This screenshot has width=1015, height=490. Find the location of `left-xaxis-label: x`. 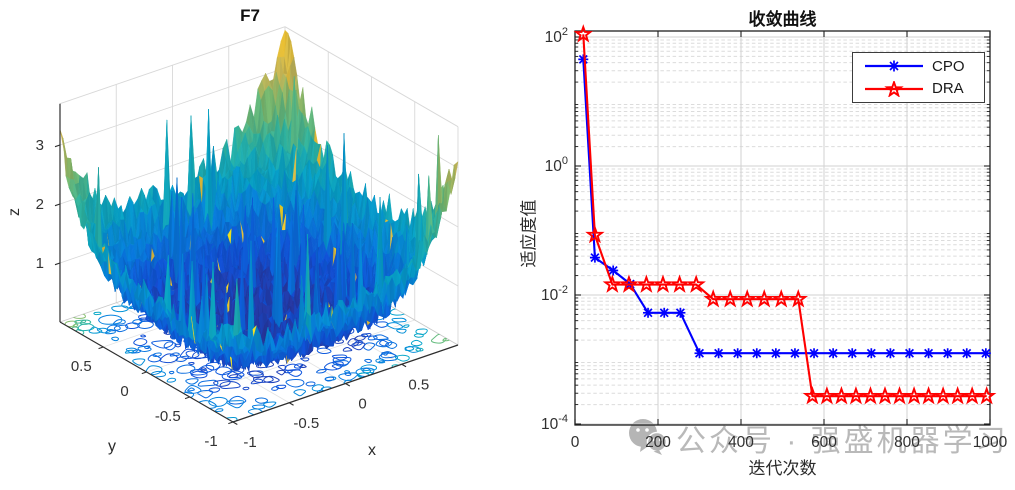

left-xaxis-label: x is located at coordinates (372, 450).